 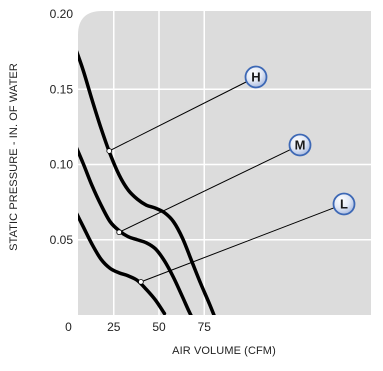 I want to click on marker-badge-m, so click(x=300, y=145).